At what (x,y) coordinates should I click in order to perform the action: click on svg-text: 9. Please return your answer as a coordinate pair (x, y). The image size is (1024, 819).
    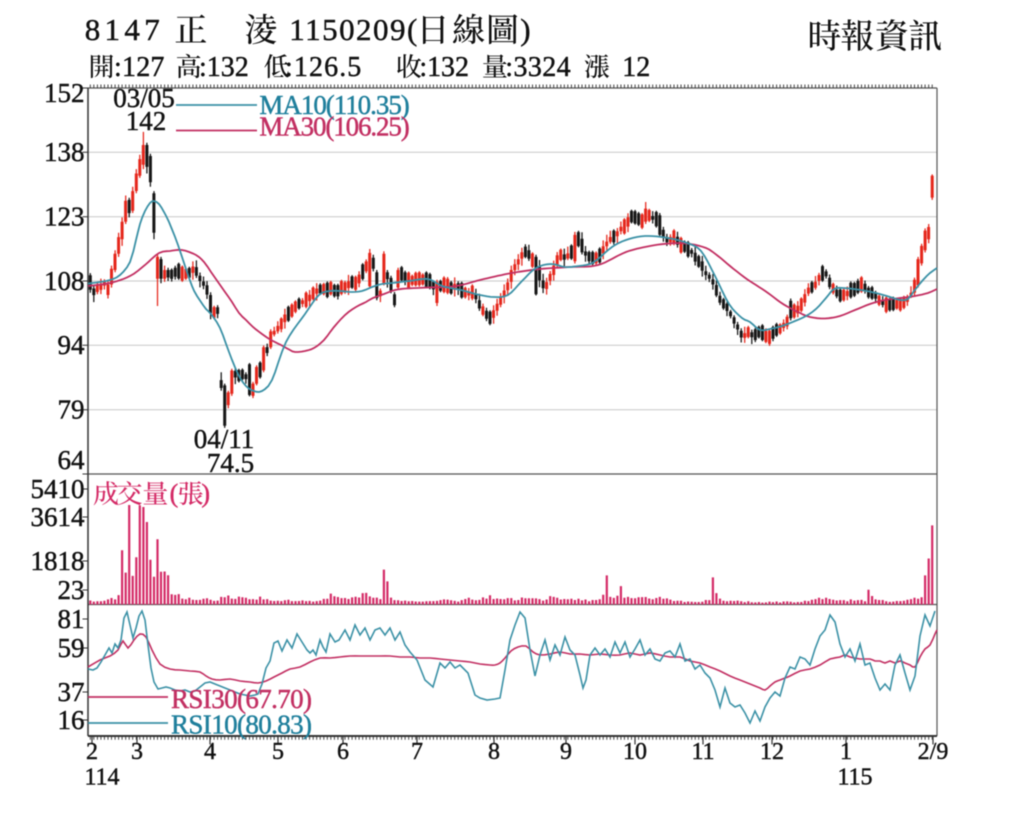
    Looking at the image, I should click on (566, 752).